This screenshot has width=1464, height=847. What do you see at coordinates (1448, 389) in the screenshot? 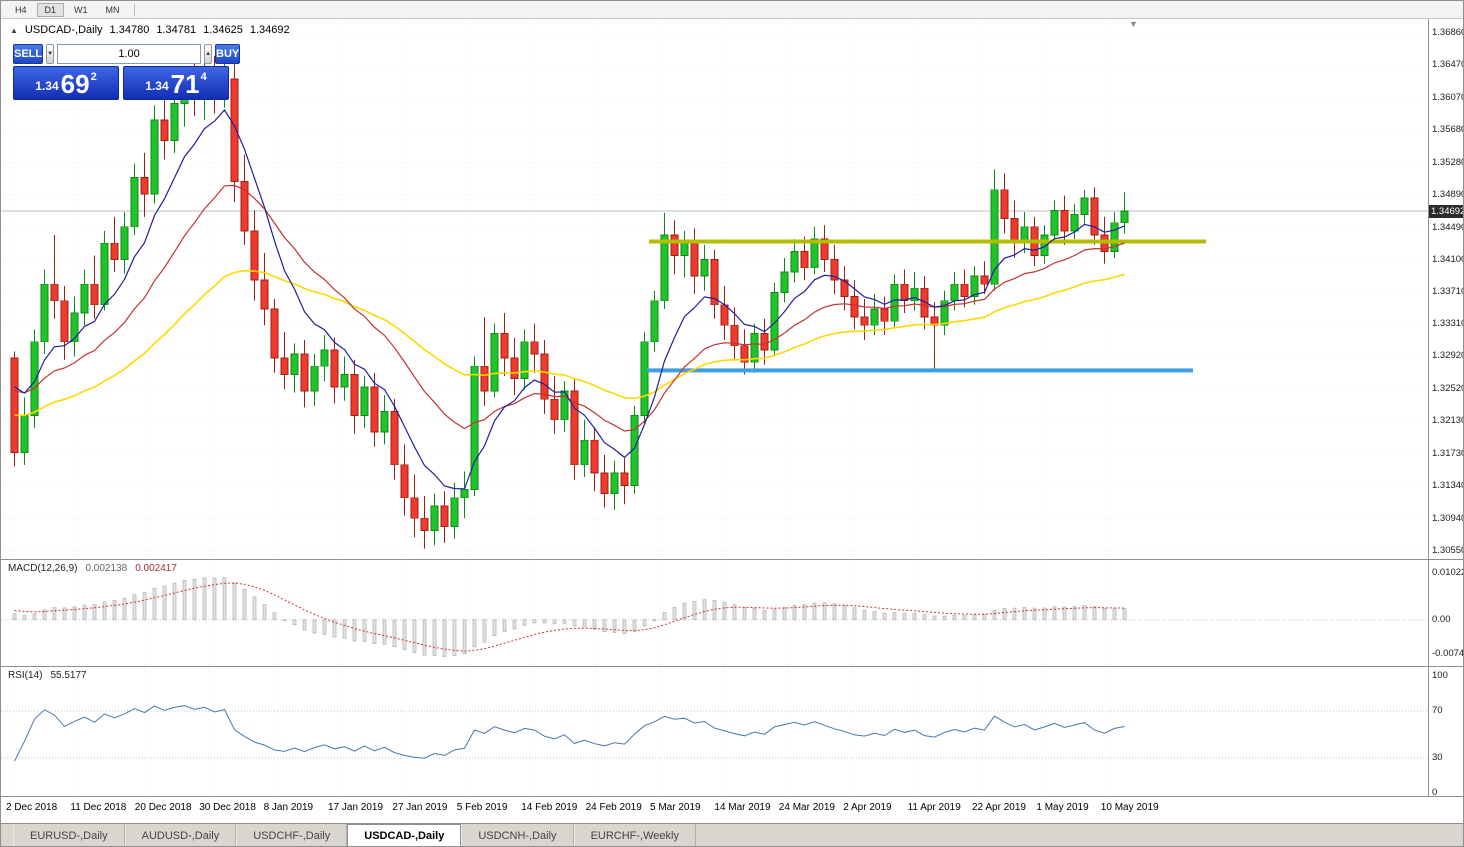
I see `price-axis-label: 1.32520` at bounding box center [1448, 389].